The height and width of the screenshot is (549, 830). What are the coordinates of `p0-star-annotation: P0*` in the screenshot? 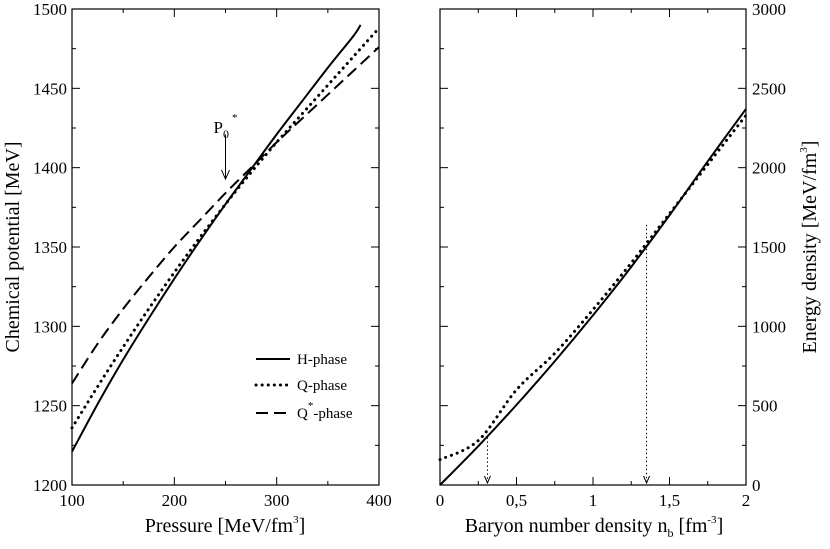 It's located at (226, 146).